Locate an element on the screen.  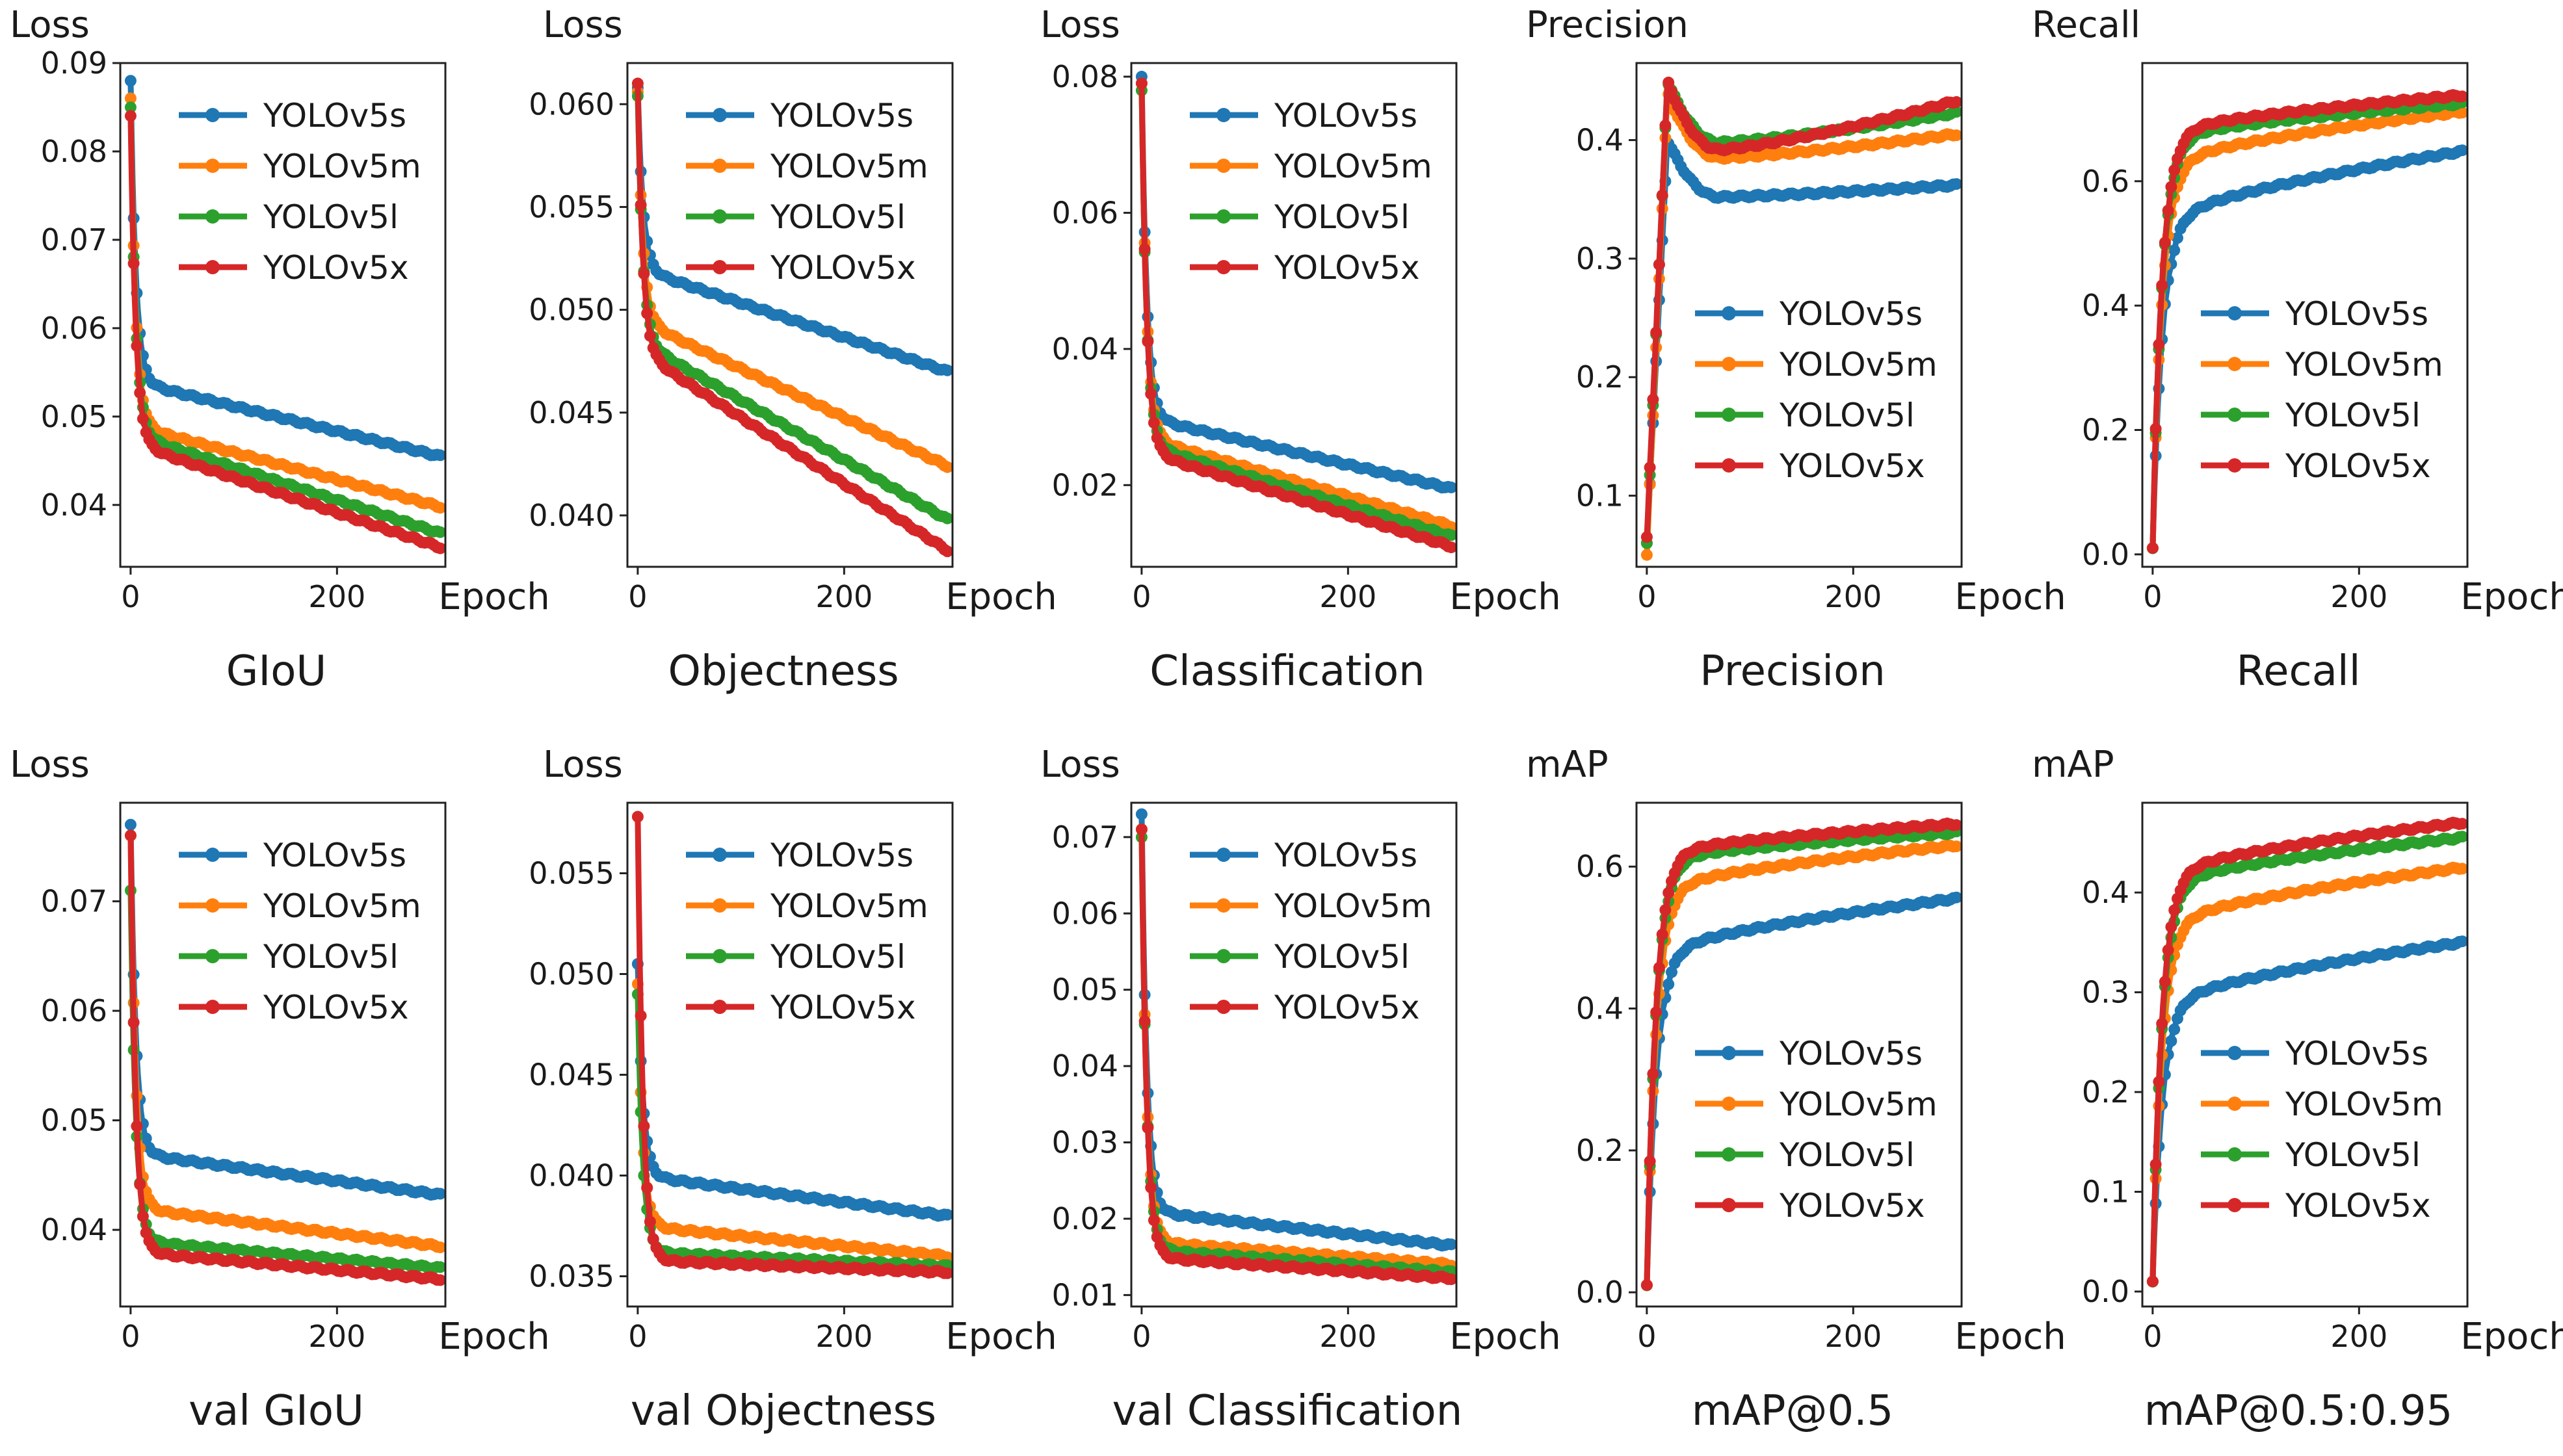
y-tick-label: 0.07 is located at coordinates (74, 240).